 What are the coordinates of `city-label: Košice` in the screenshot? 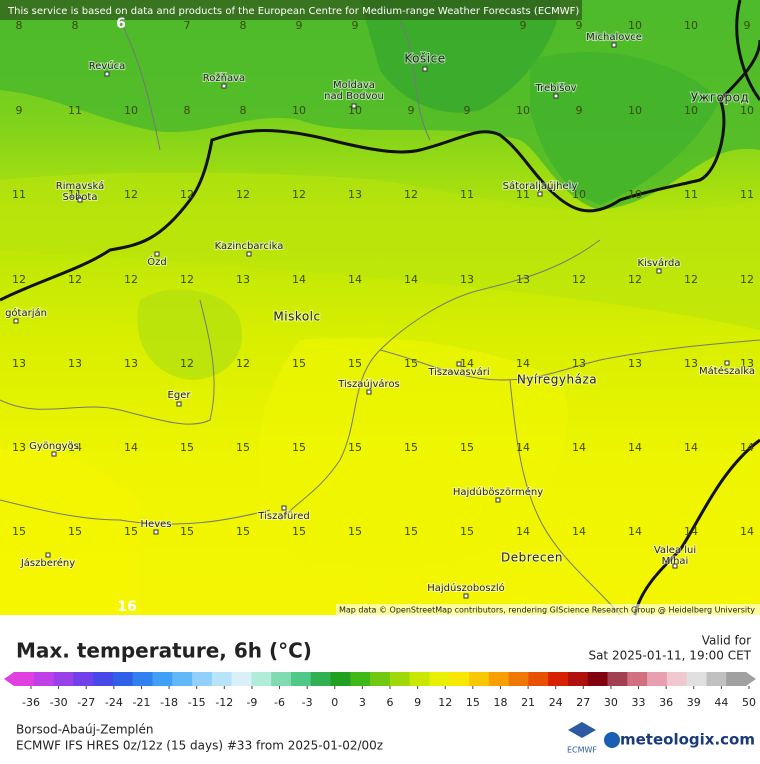 It's located at (424, 59).